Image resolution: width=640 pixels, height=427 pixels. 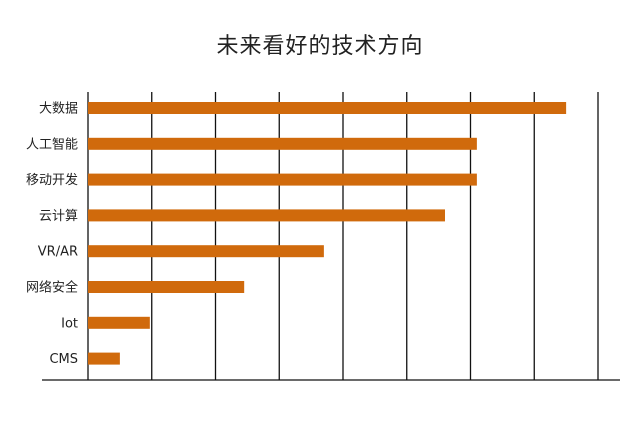 I want to click on chart-title: 未来看好的技术方向, so click(x=320, y=46).